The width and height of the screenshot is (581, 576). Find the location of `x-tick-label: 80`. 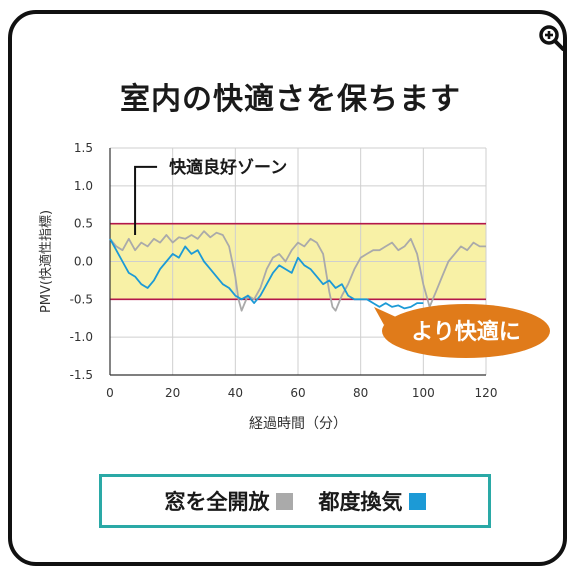

x-tick-label: 80 is located at coordinates (360, 393).